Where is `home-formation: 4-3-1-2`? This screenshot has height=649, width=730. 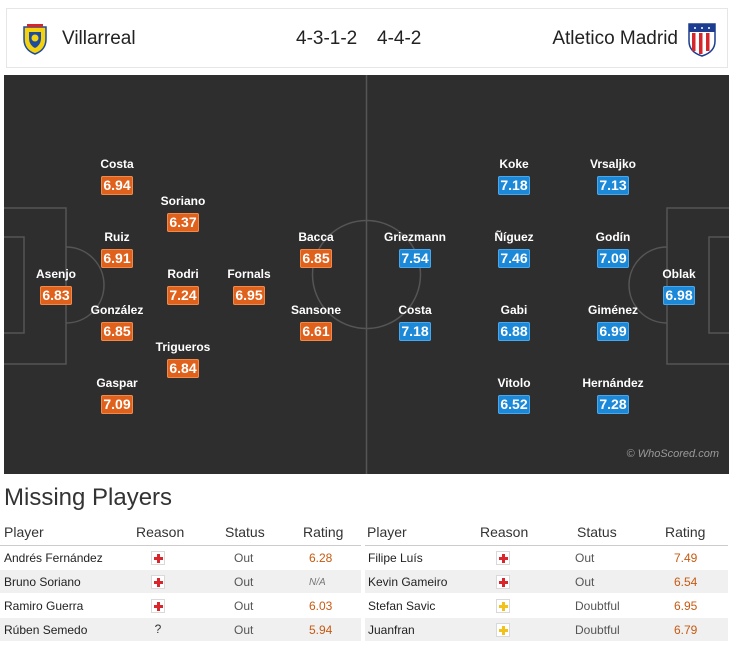 home-formation: 4-3-1-2 is located at coordinates (327, 38).